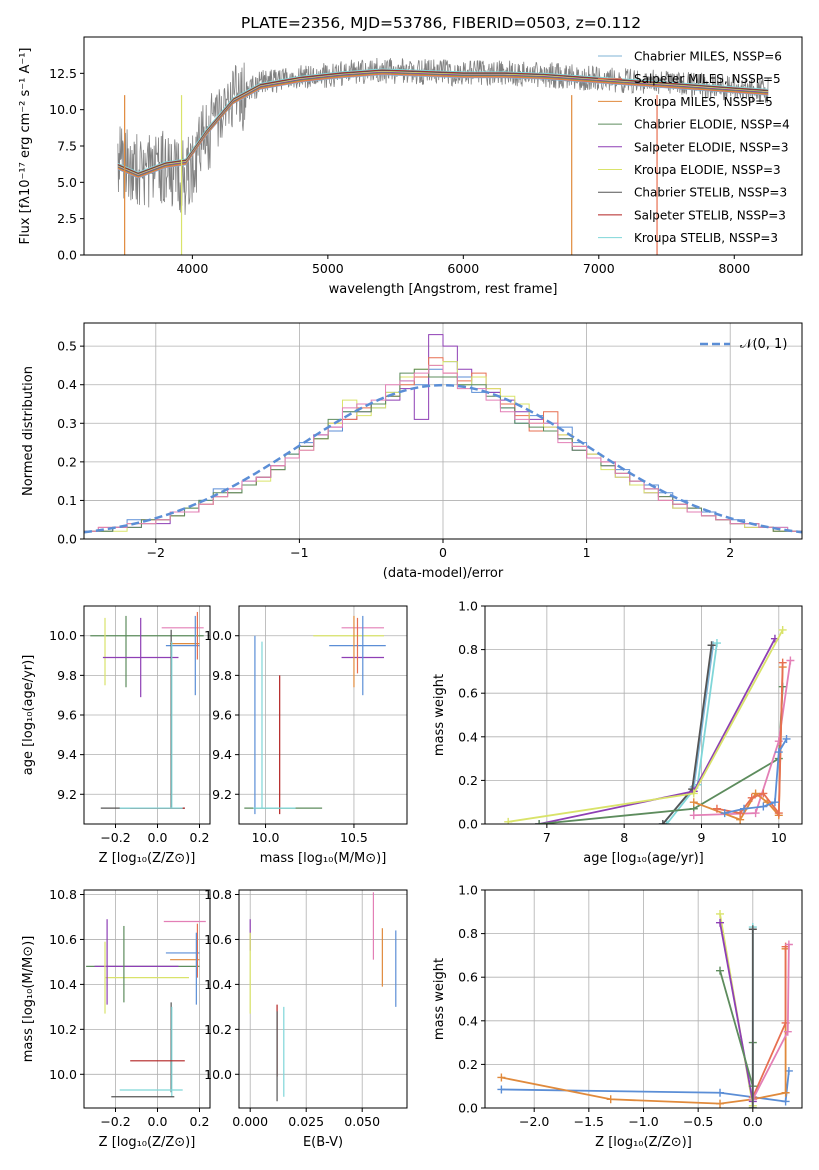 This screenshot has width=819, height=1170. What do you see at coordinates (28, 715) in the screenshot?
I see `y-axis-label: age [log₁₀(age/yr)]` at bounding box center [28, 715].